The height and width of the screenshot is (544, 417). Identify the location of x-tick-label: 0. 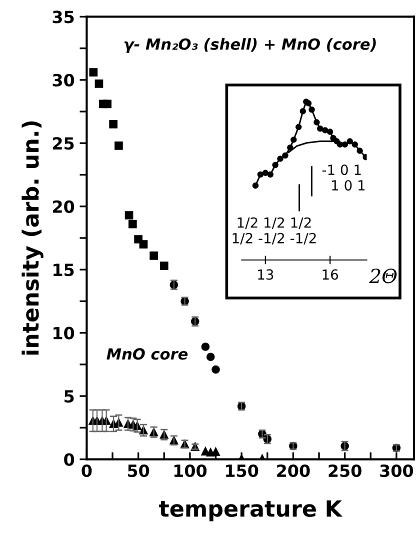
(87, 471).